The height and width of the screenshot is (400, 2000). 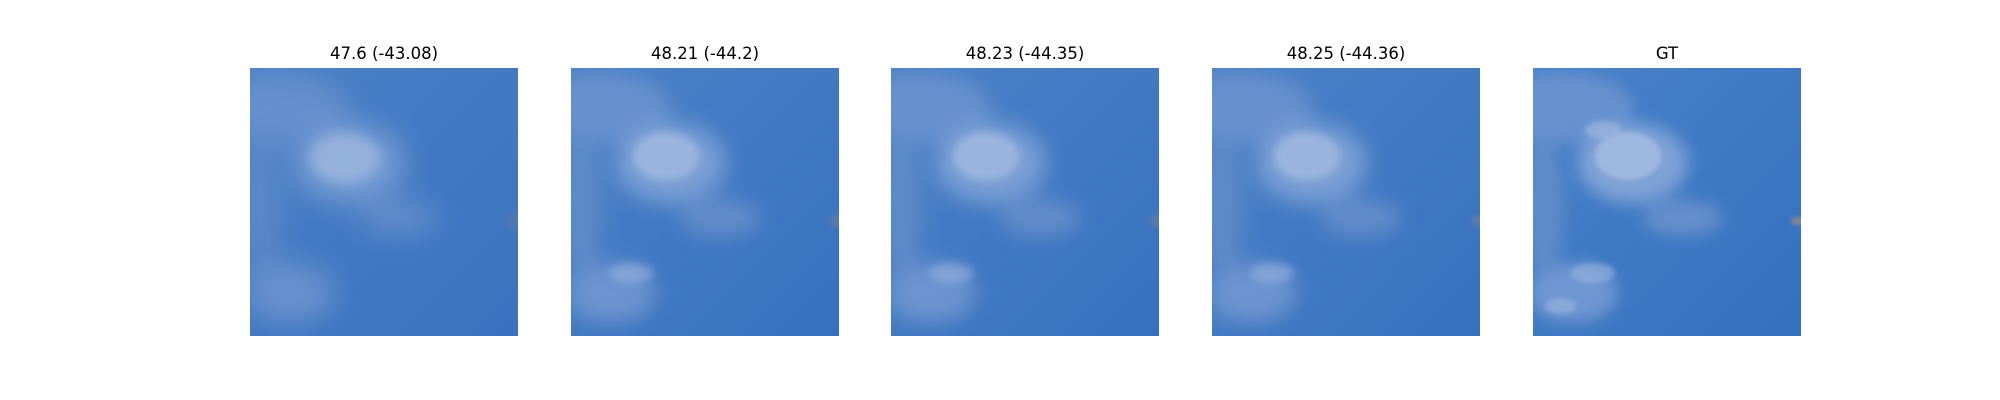 What do you see at coordinates (1025, 53) in the screenshot?
I see `panel-title: 48.23 (-44.35)` at bounding box center [1025, 53].